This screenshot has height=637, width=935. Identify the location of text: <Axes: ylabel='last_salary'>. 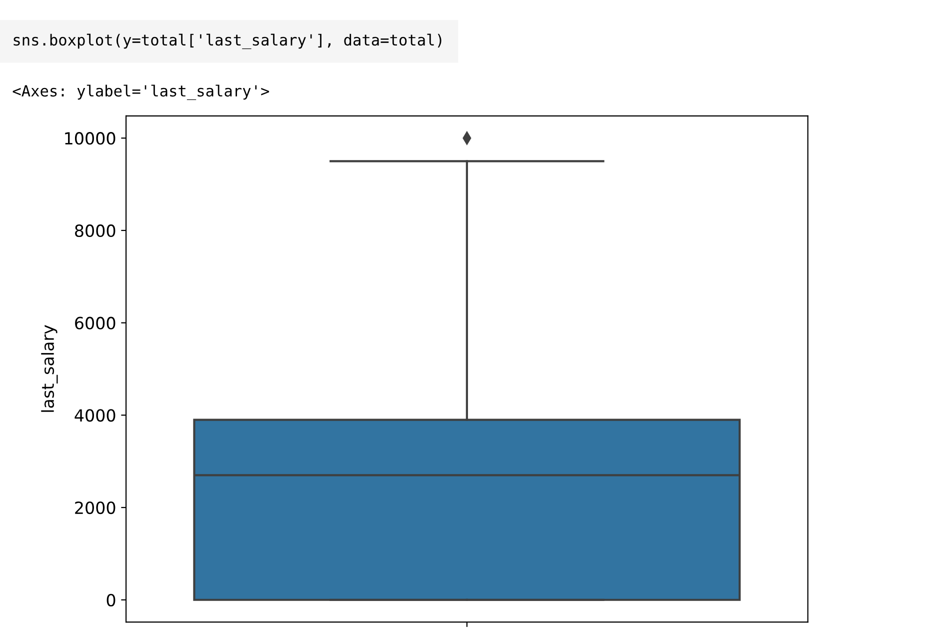
(141, 92).